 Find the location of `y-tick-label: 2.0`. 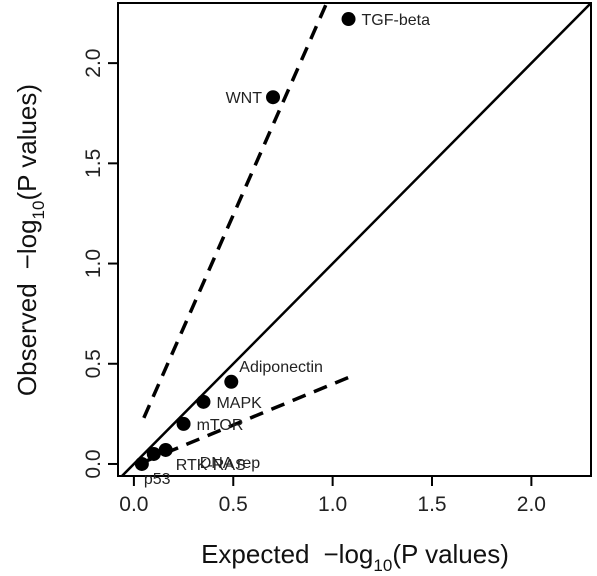

y-tick-label: 2.0 is located at coordinates (93, 63).